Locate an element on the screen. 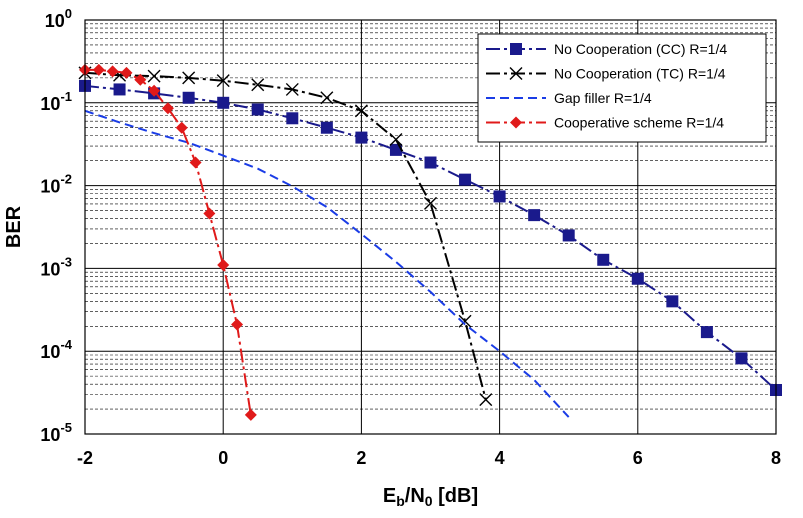 The image size is (803, 518). y-tick-label: 10⁻³ is located at coordinates (56, 266).